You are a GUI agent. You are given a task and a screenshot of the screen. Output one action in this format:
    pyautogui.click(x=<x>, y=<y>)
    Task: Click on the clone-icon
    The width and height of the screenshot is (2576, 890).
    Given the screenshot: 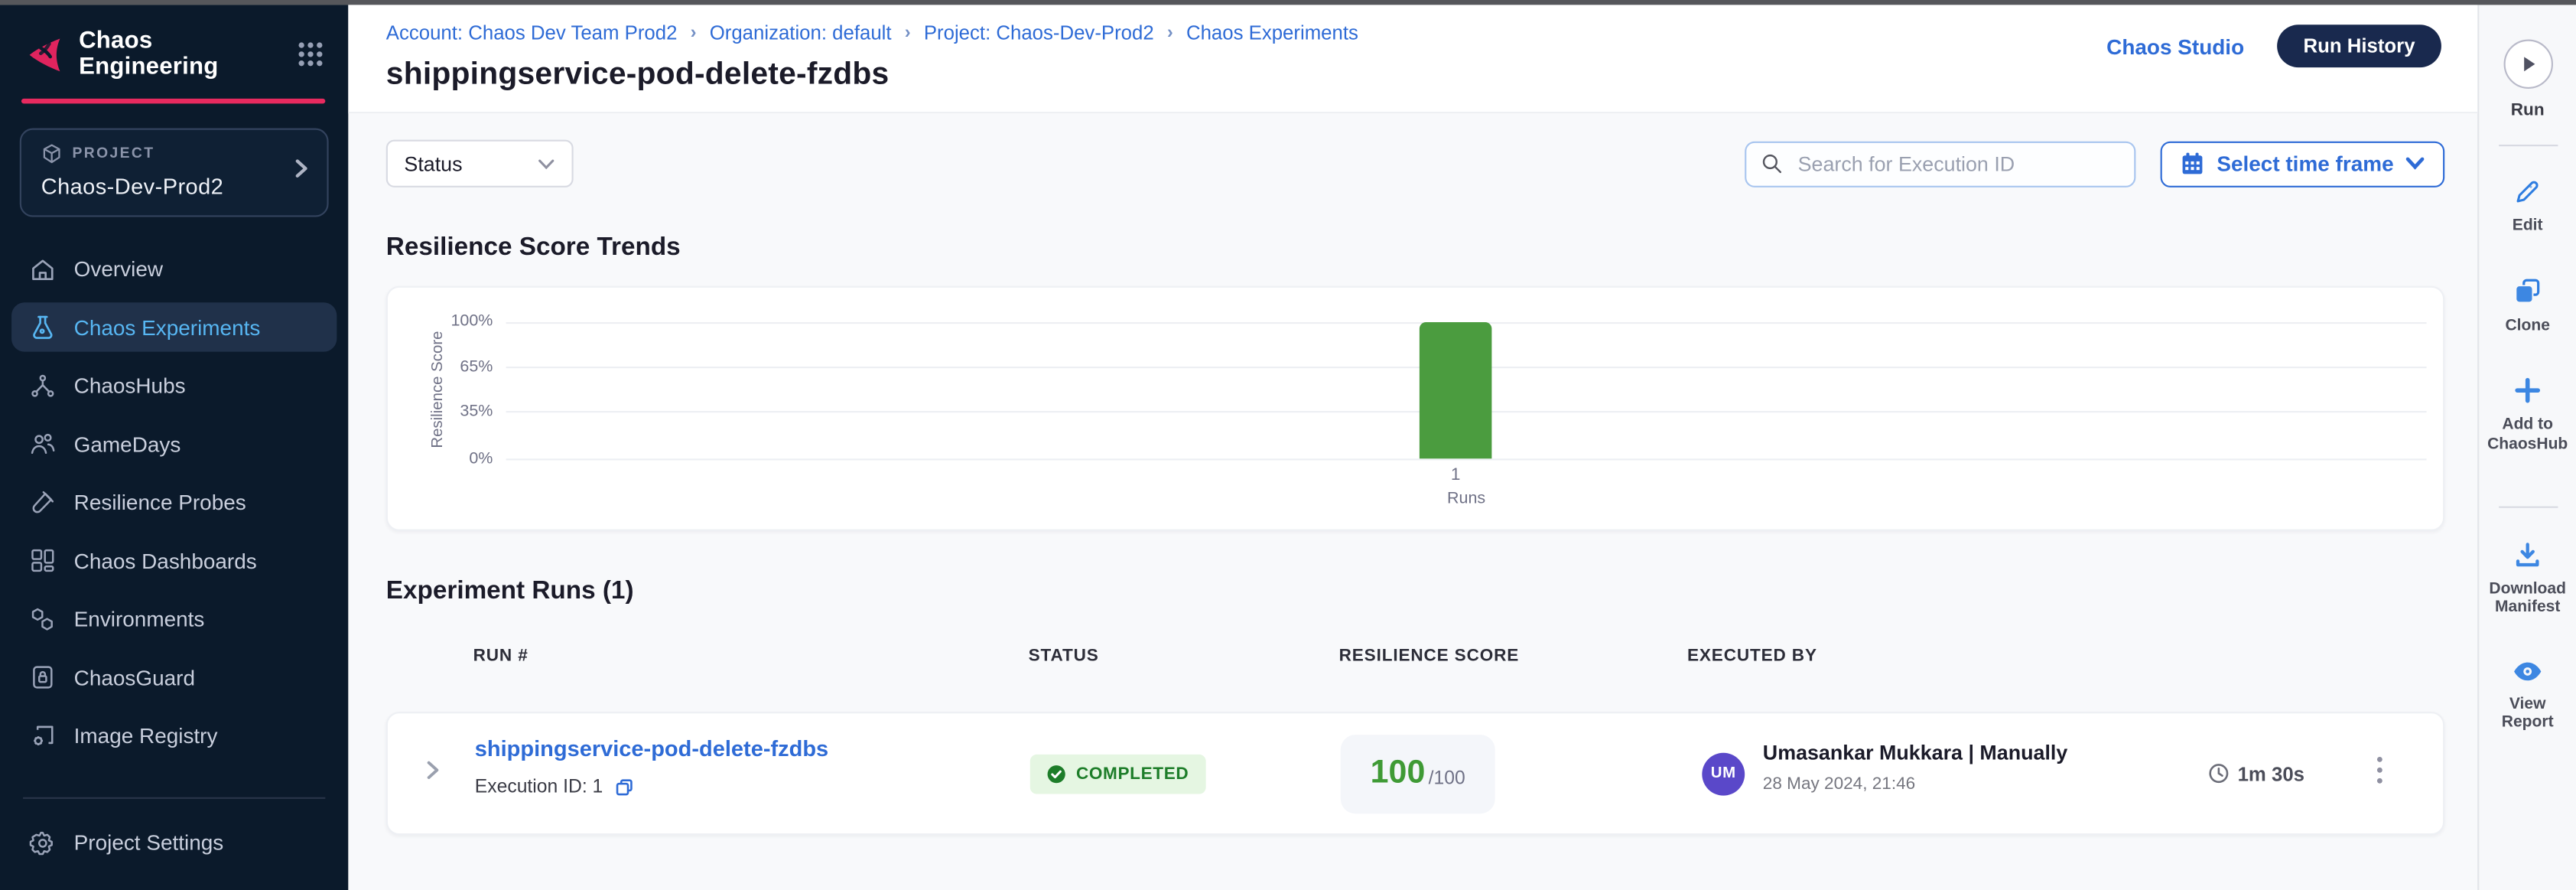 What is the action you would take?
    pyautogui.click(x=2527, y=292)
    